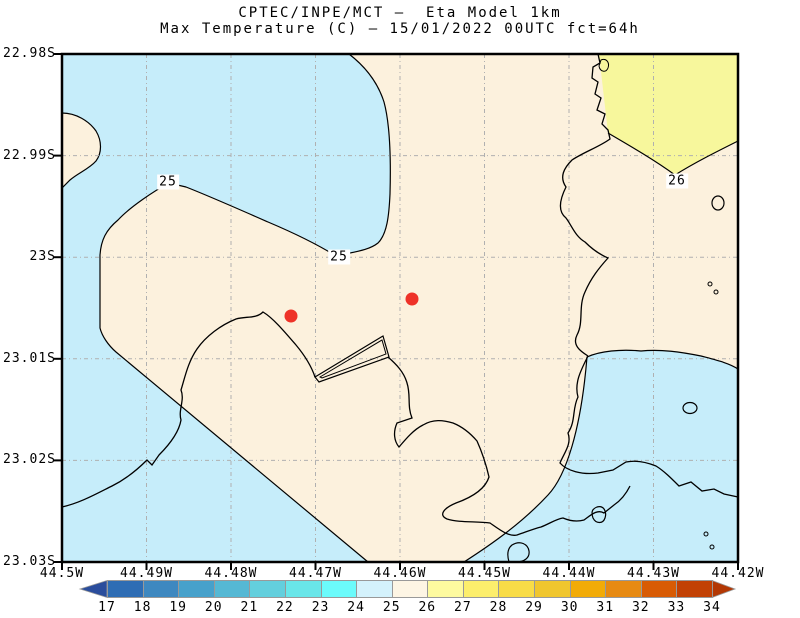 This screenshot has height=618, width=800. I want to click on colorbar-arrow-right, so click(724, 589).